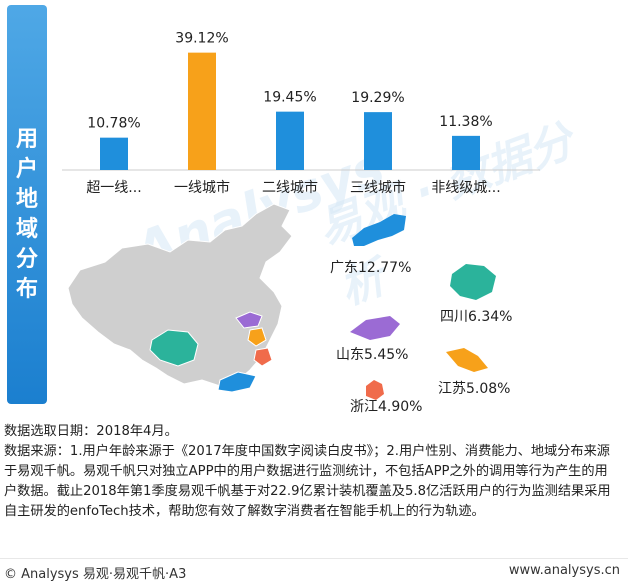 The width and height of the screenshot is (628, 585). I want to click on sichuan-shape-icon, so click(473, 282).